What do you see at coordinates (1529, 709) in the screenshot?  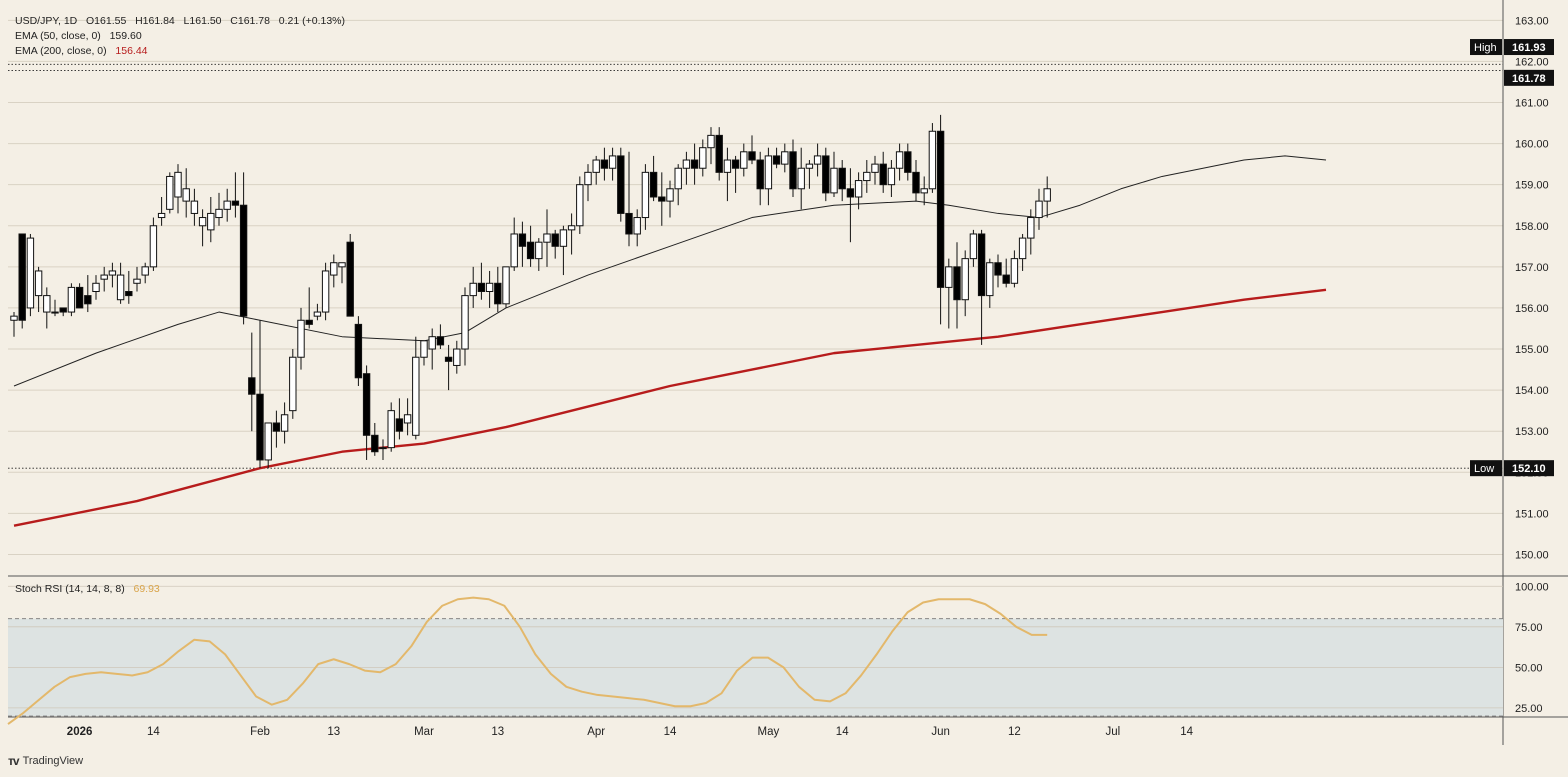 I see `stoch-tick-label: 25.00` at bounding box center [1529, 709].